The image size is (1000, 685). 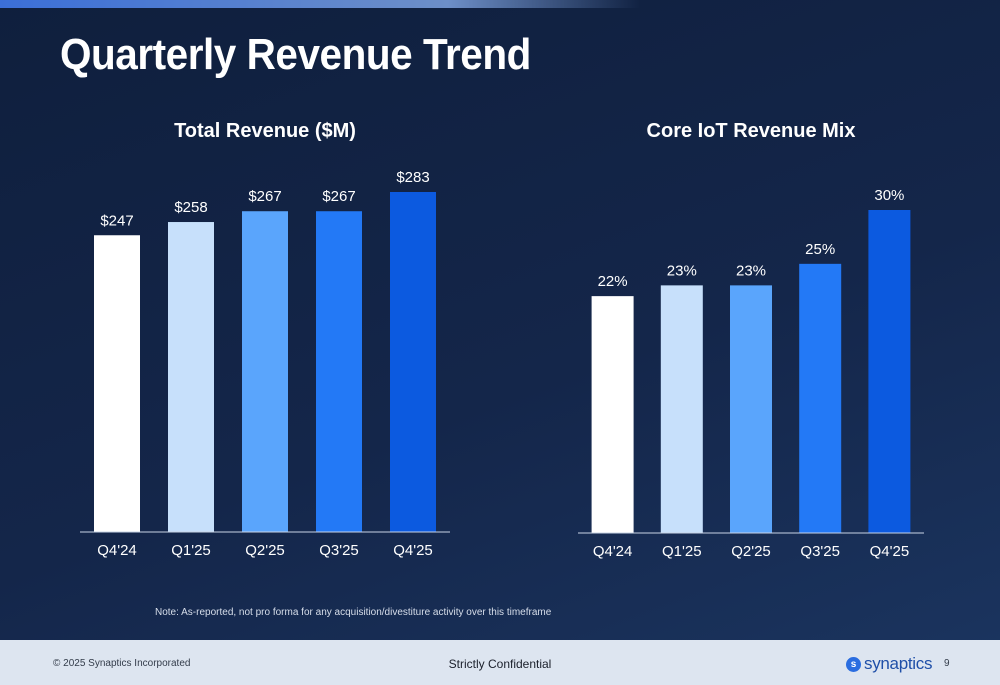 I want to click on revenue-tick-label-2: Q2'25, so click(x=265, y=550).